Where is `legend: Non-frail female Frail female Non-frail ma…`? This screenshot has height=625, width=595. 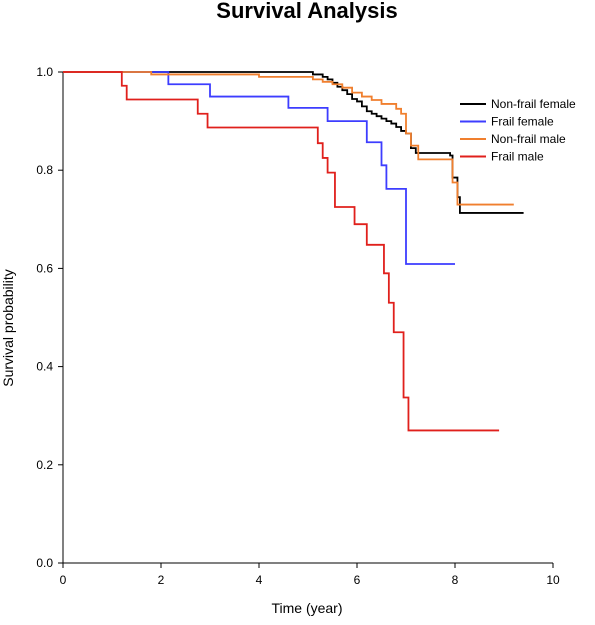 legend: Non-frail female Frail female Non-frail ma… is located at coordinates (518, 130).